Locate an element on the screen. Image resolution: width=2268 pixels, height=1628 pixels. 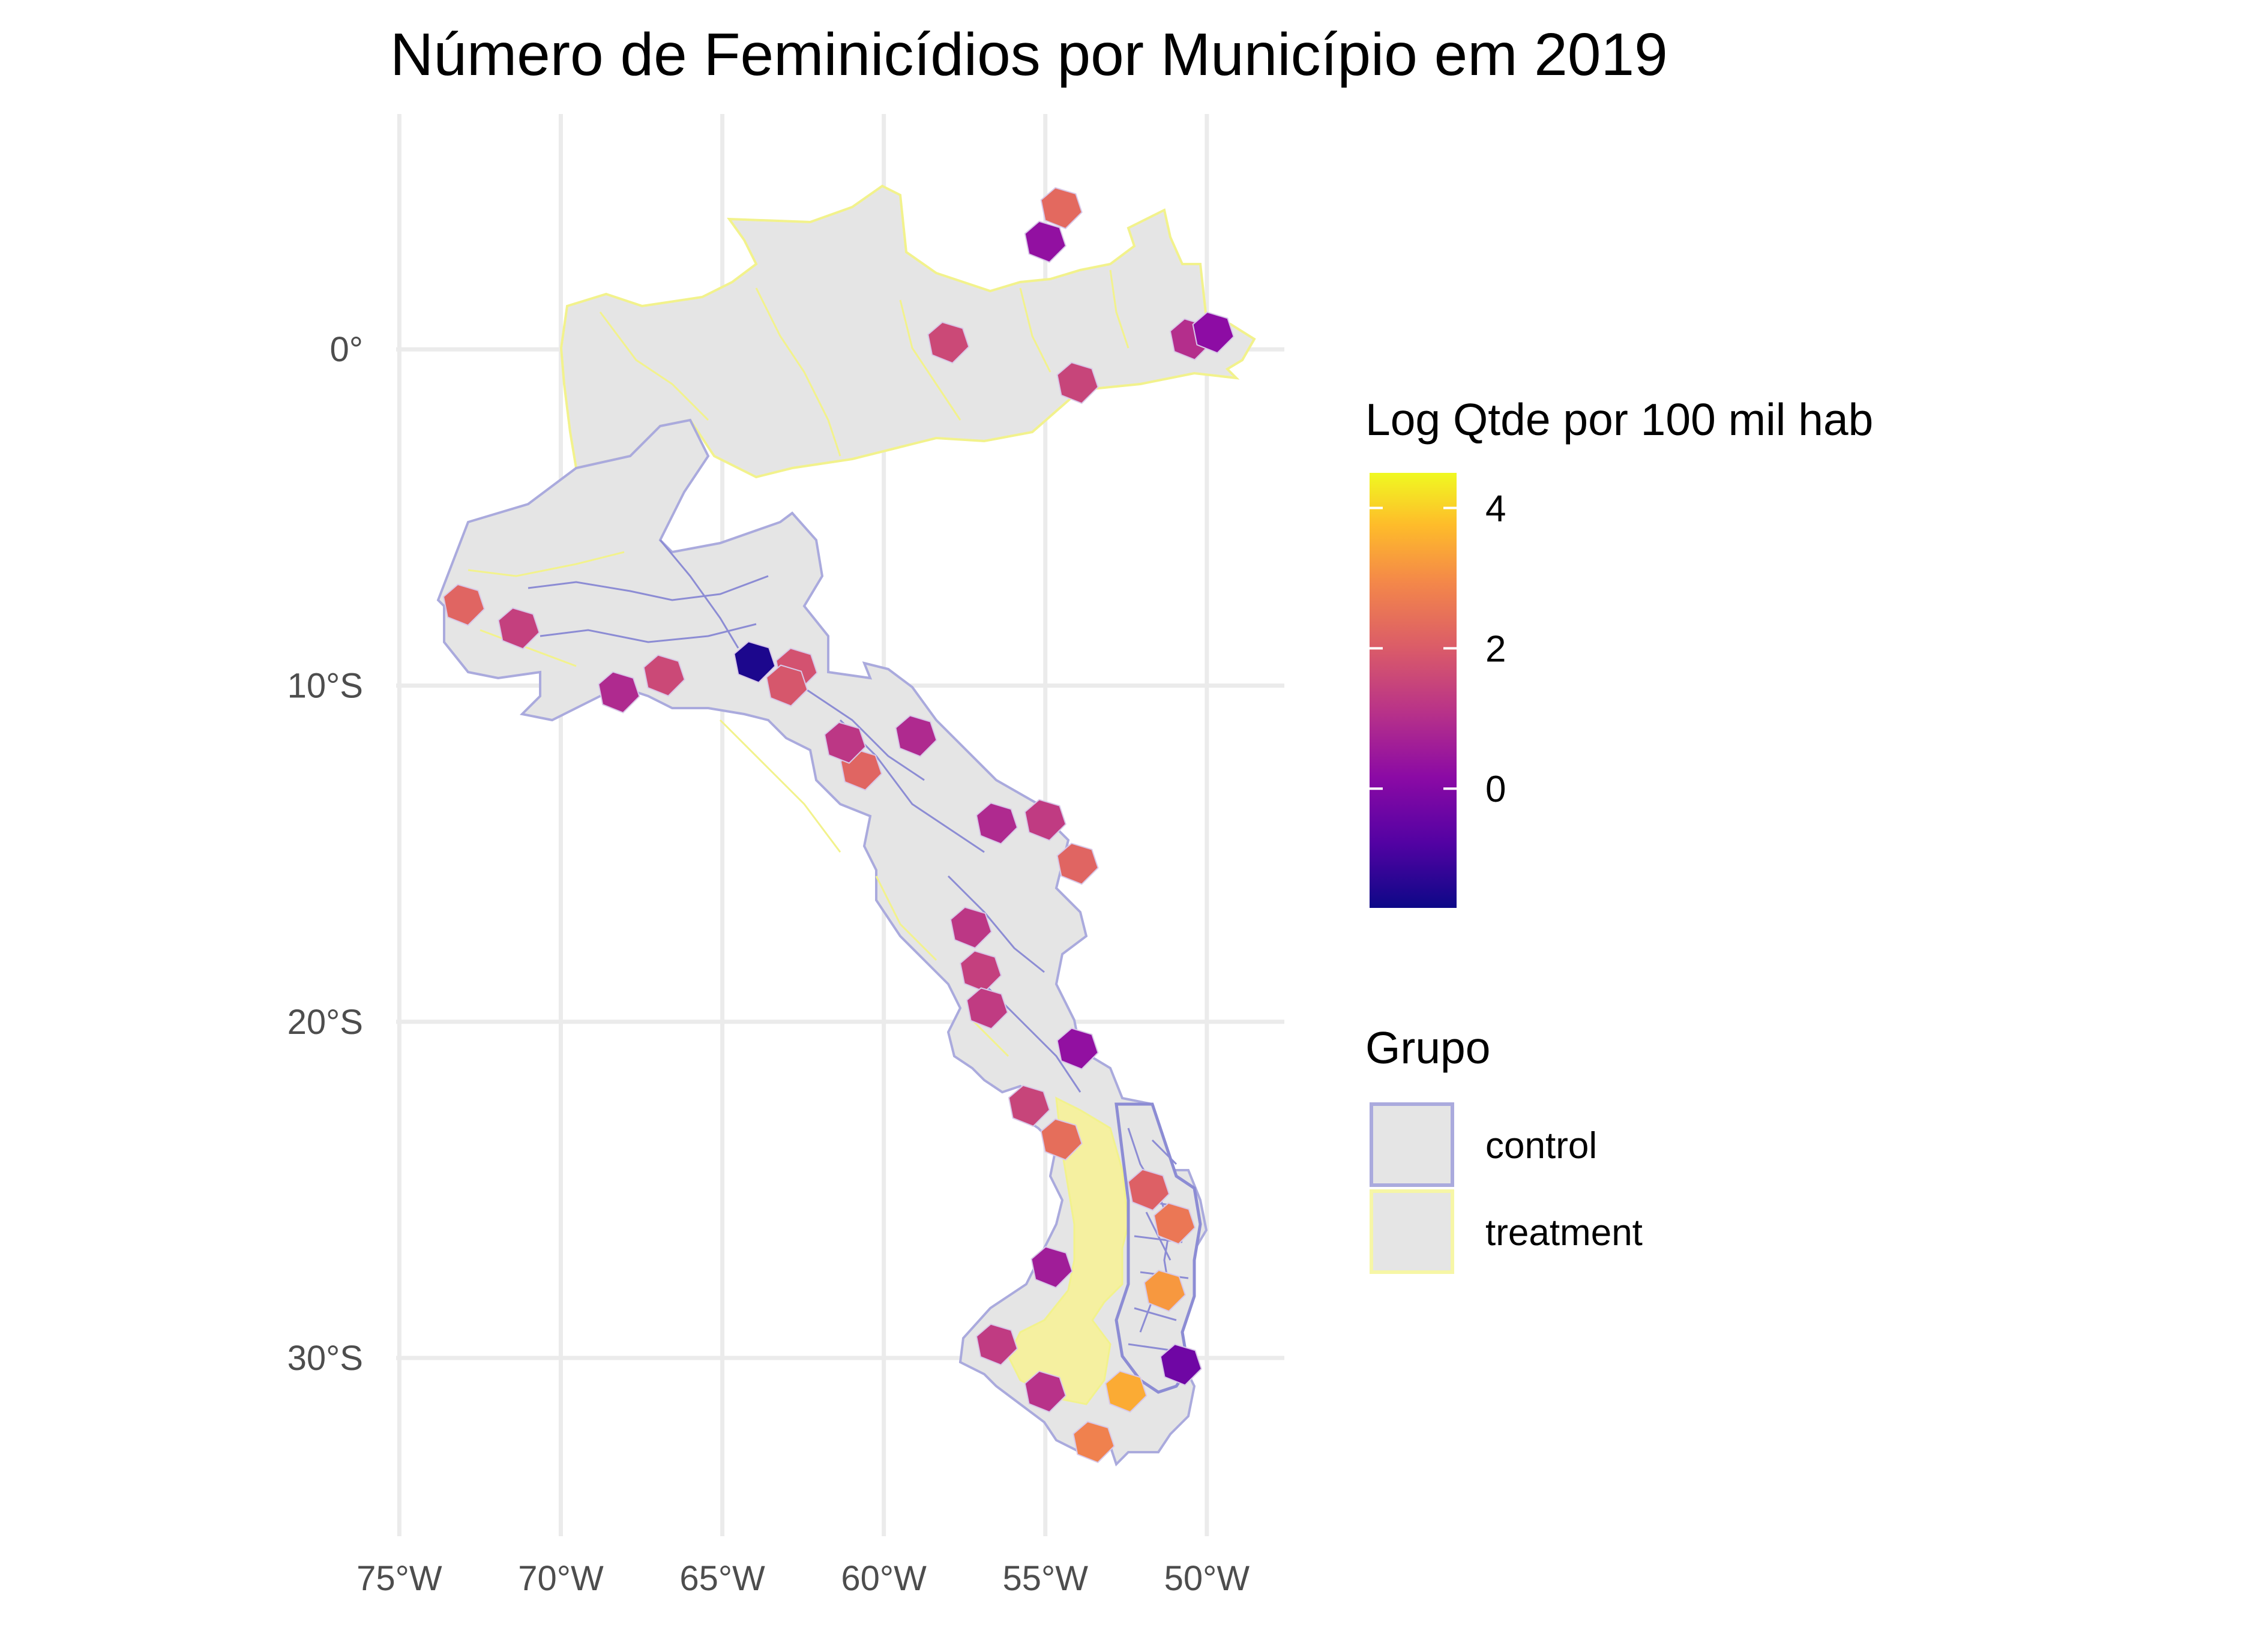
x-tick-label: 65°W is located at coordinates (722, 1579).